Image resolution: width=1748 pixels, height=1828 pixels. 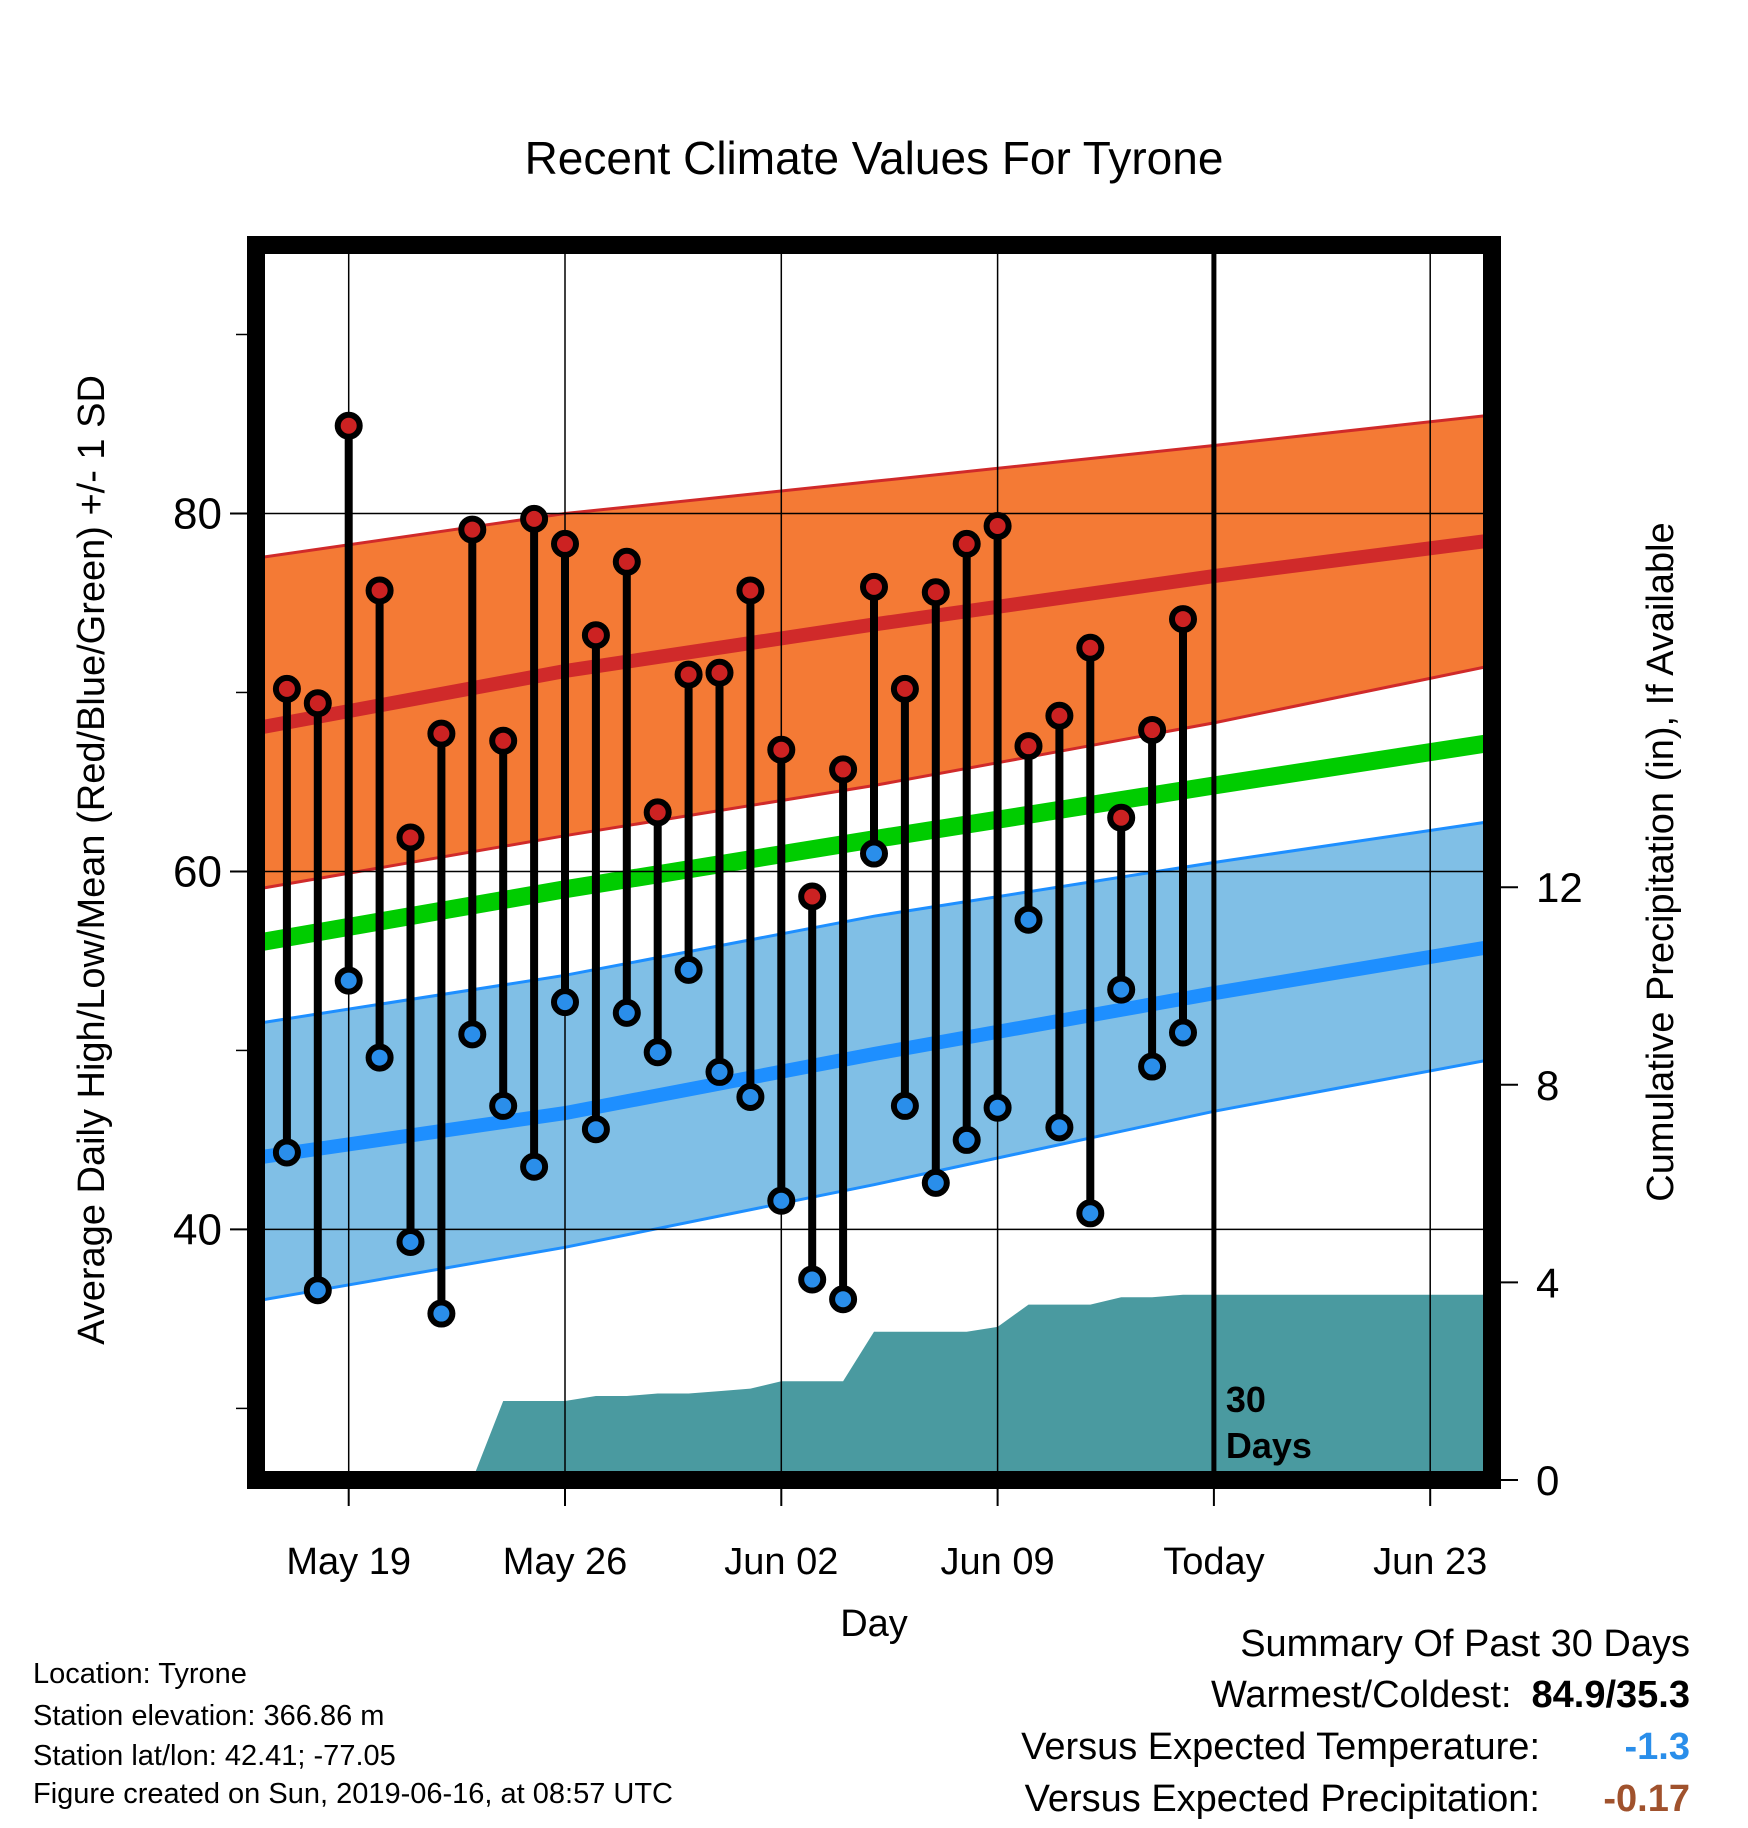 I want to click on precip-value: -0.17, so click(x=1646, y=1799).